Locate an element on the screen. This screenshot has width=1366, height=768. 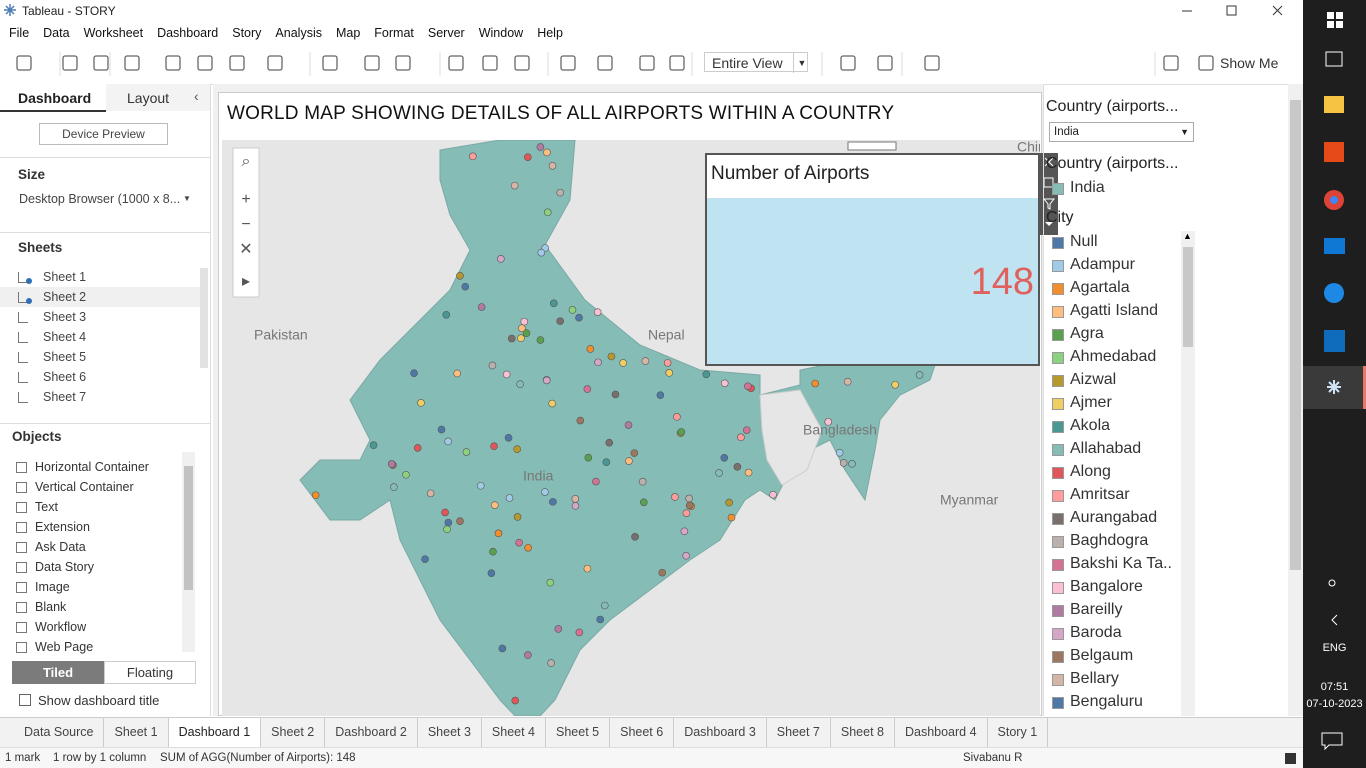
sheet-tab: Sheet 3 is located at coordinates (450, 732).